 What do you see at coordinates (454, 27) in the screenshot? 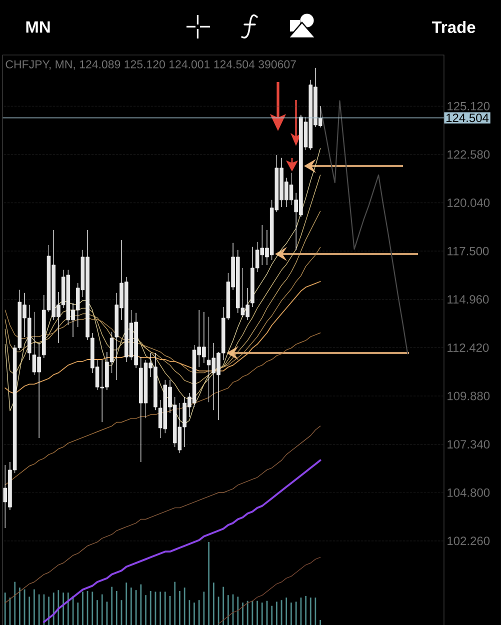
I see `text: Trade` at bounding box center [454, 27].